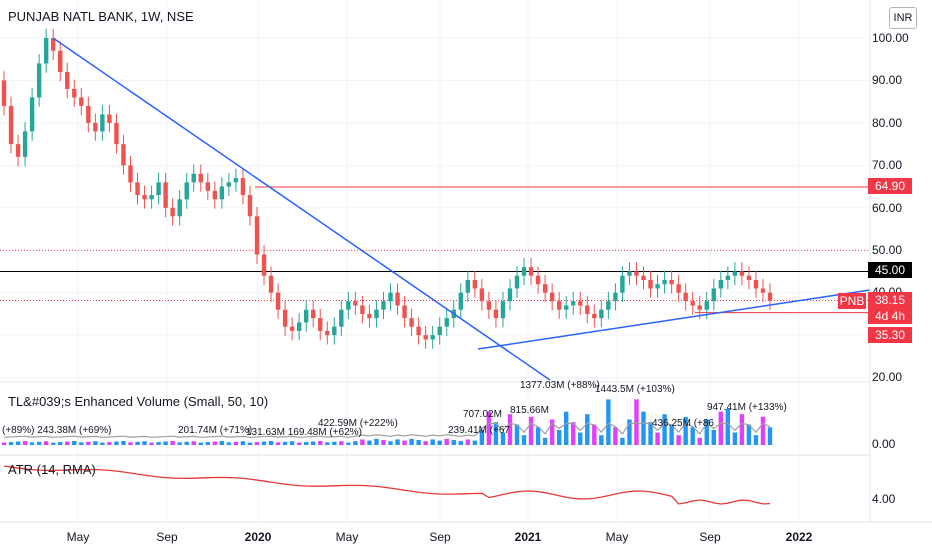  What do you see at coordinates (215, 430) in the screenshot?
I see `volume-annotation: 201.74M (+71%)` at bounding box center [215, 430].